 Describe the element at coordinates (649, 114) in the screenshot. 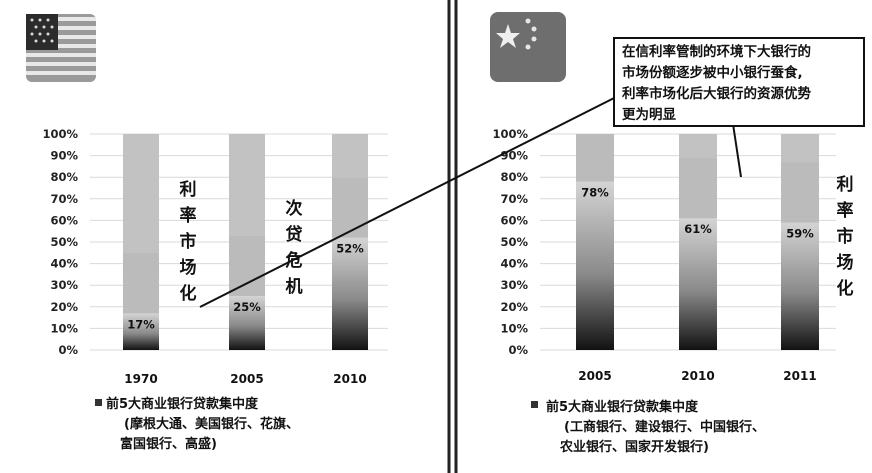

I see `callout-line: 更为明显` at that location.